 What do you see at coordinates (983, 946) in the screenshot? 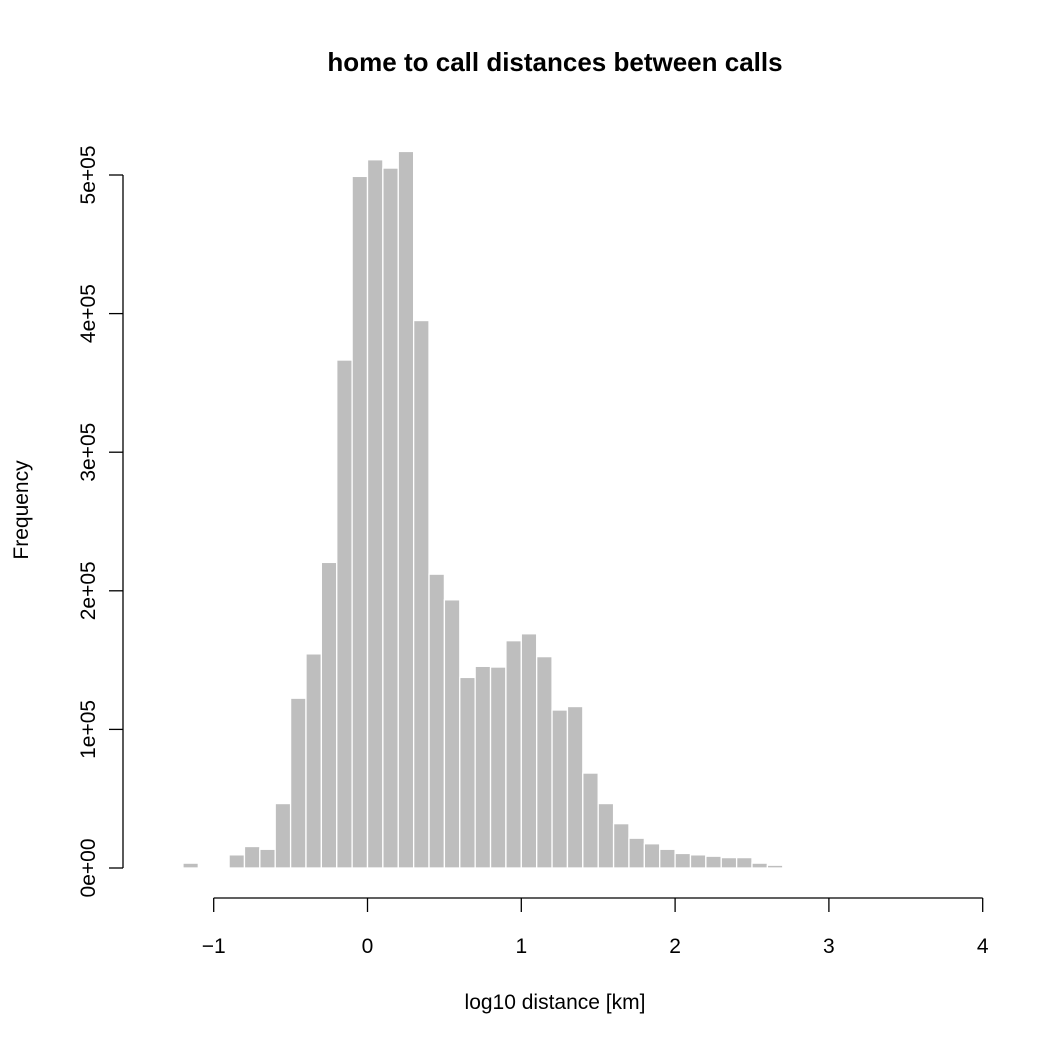
I see `x-tick-label: 4` at bounding box center [983, 946].